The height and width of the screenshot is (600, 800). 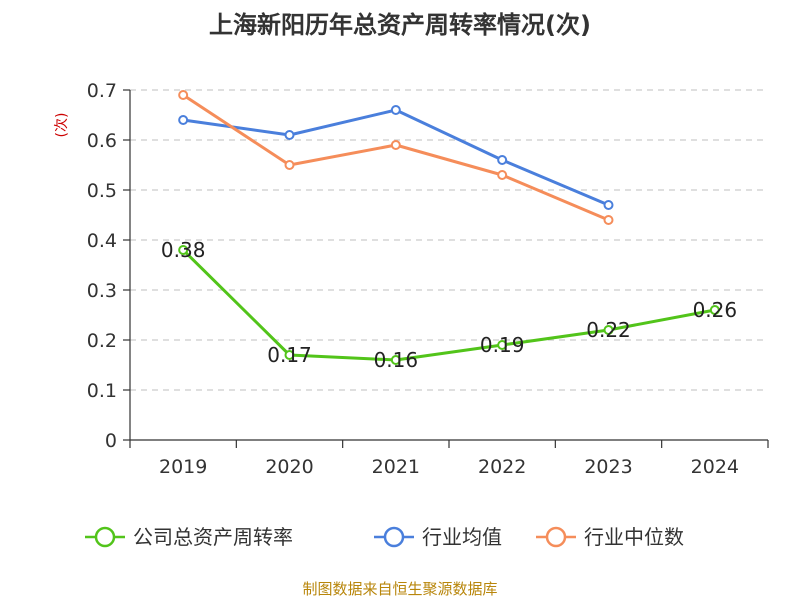 I want to click on legend-item: 行业中位数, so click(x=610, y=537).